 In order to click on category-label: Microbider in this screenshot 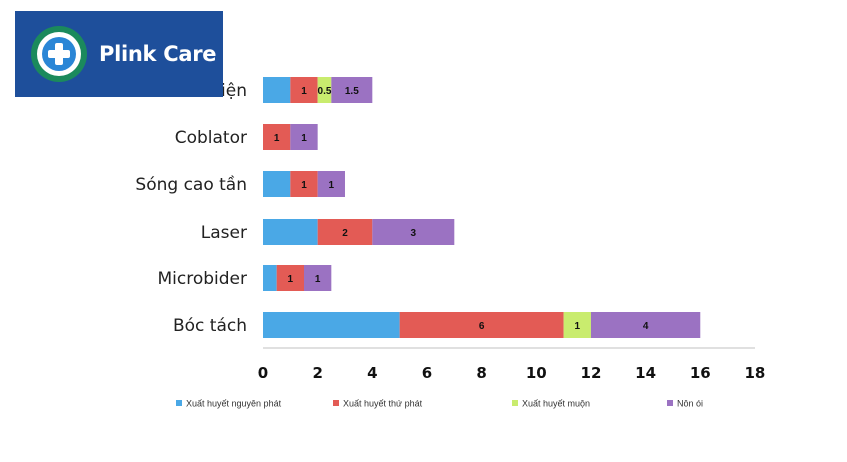, I will do `click(202, 279)`.